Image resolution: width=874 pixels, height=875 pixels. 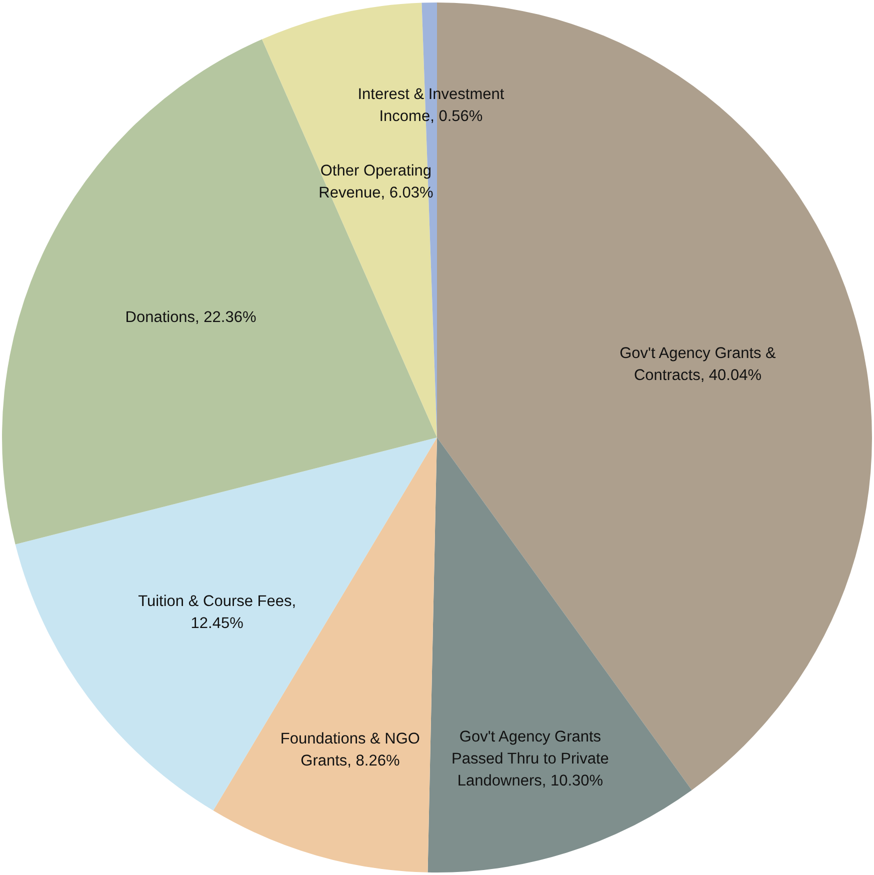 I want to click on pie-slice, so click(x=560, y=655).